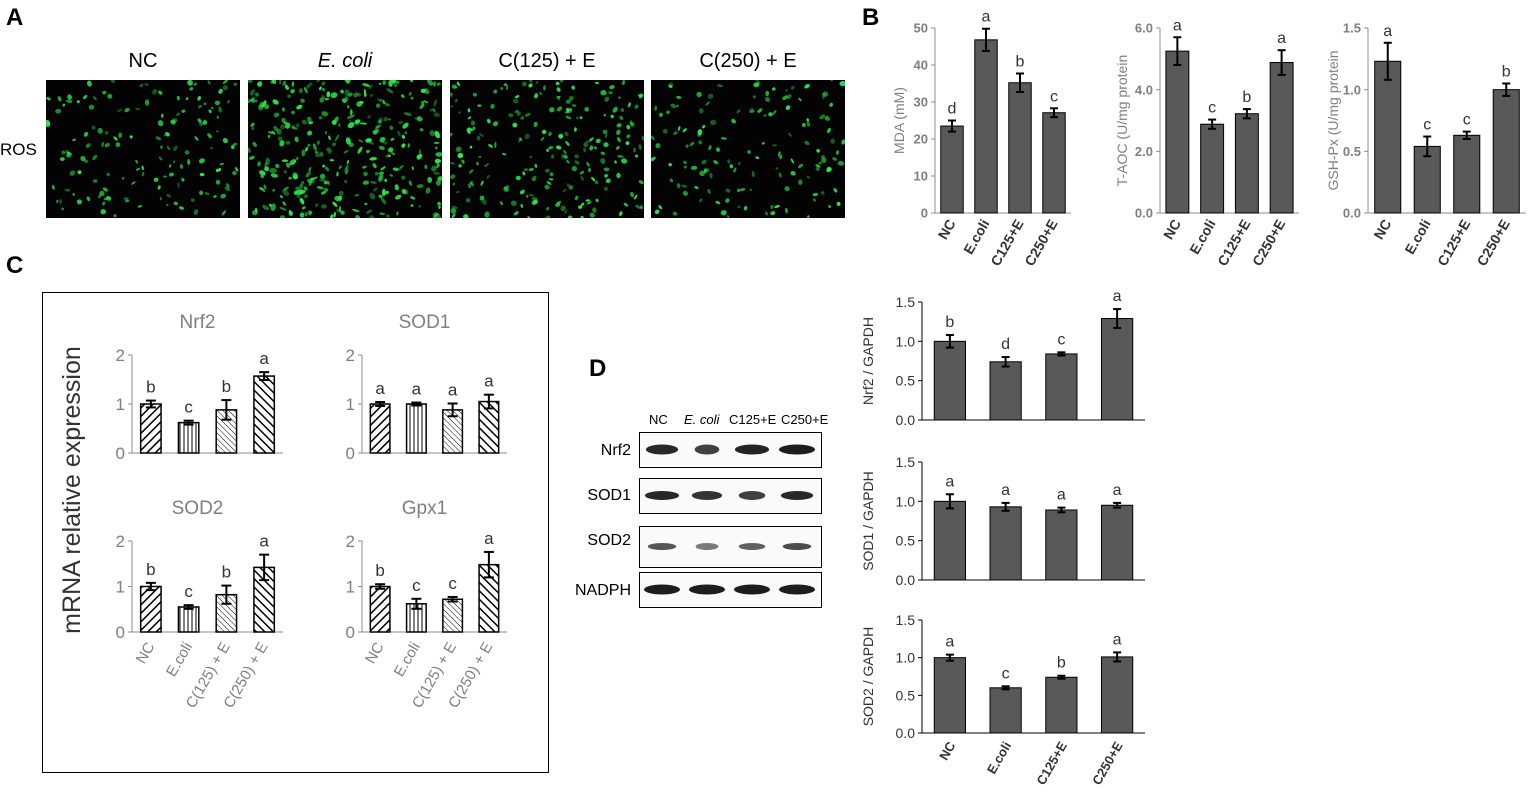 This screenshot has height=794, width=1535. I want to click on b-taoc-significance-letter: a, so click(1281, 38).